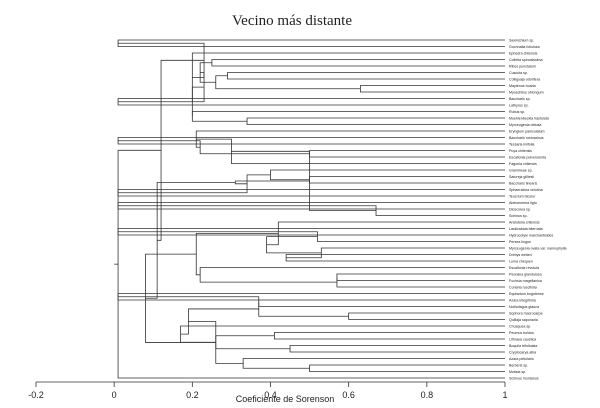 This screenshot has height=408, width=600. Describe the element at coordinates (529, 118) in the screenshot. I see `leaf-label: Muehlenbeckia hastulata` at that location.